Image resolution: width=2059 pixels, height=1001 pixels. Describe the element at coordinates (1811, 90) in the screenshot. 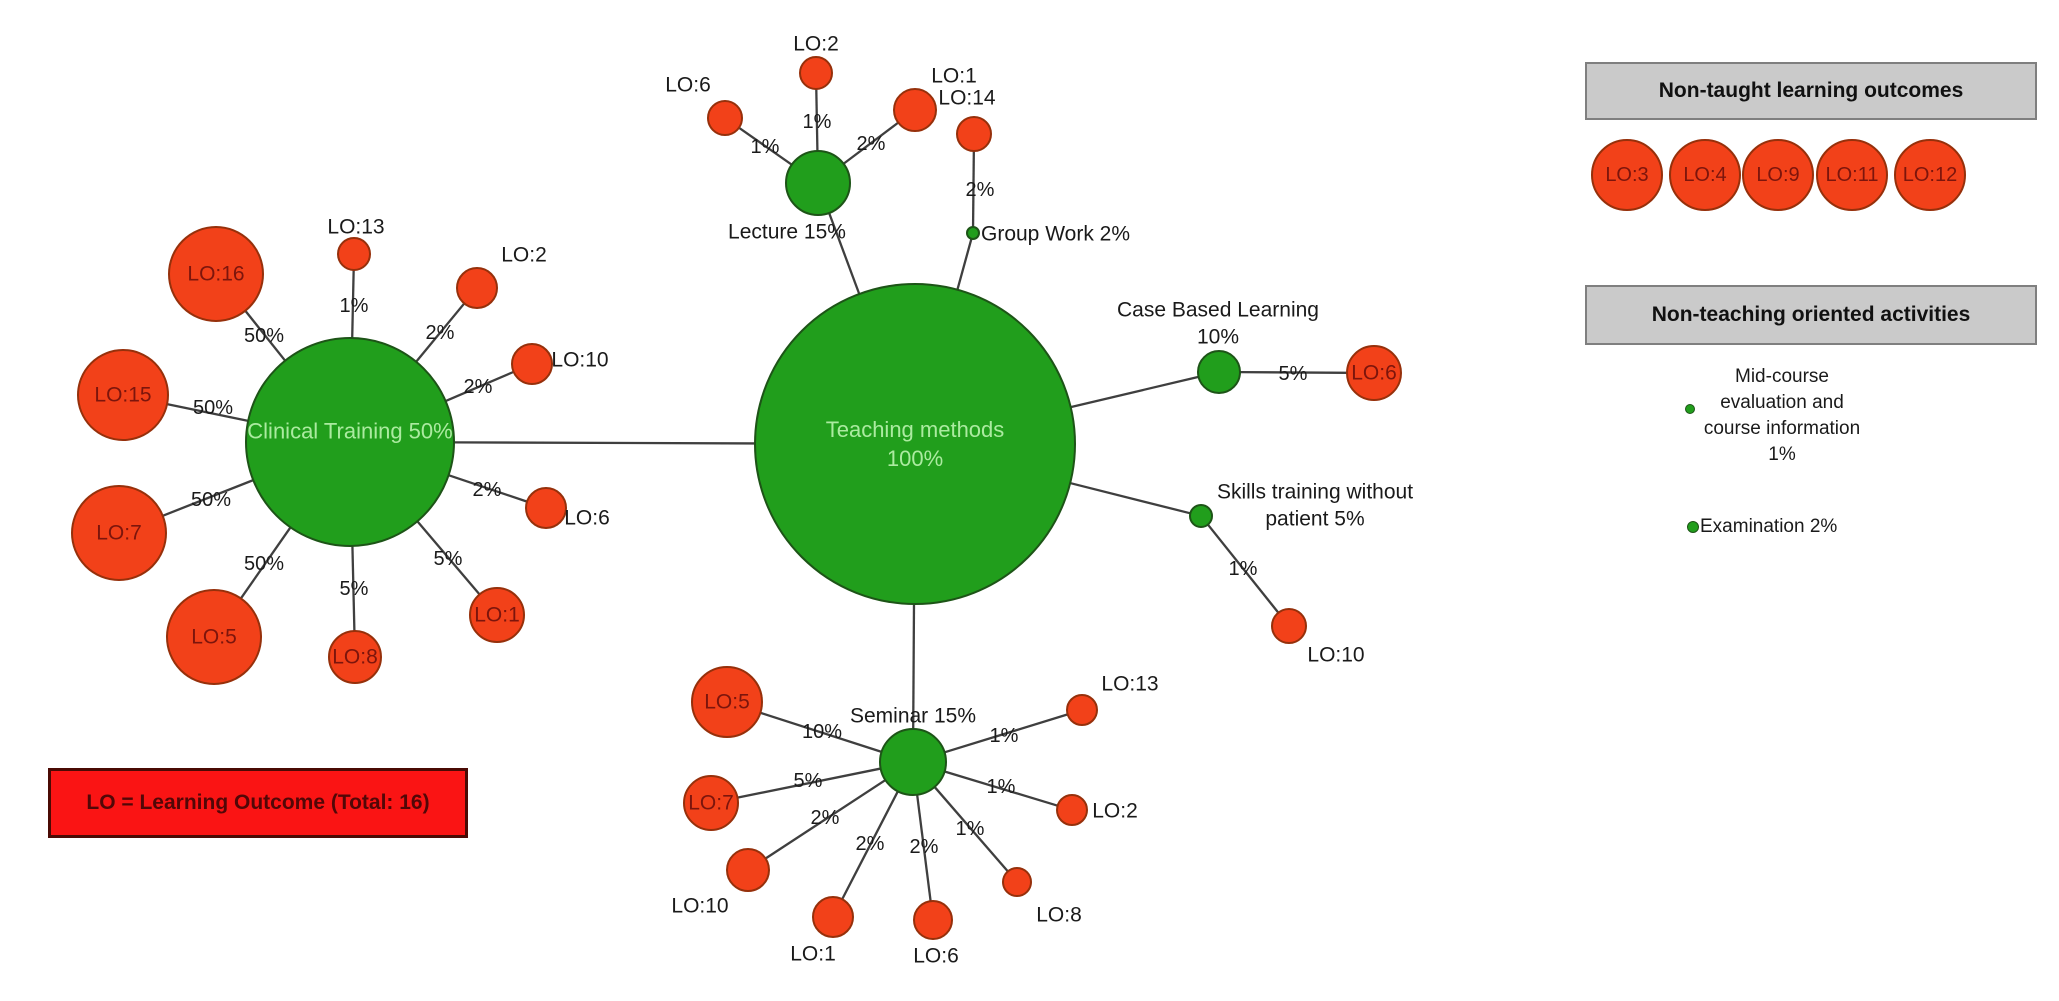

I see `non-taught-header-label: Non-taught learning outcomes` at that location.